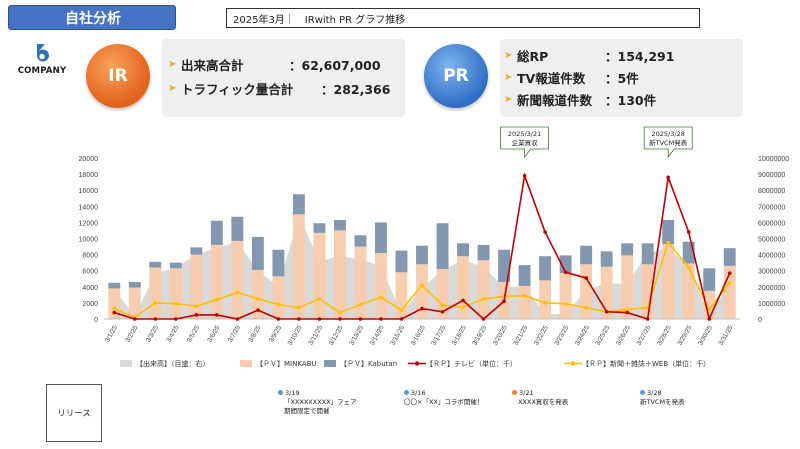 This screenshot has width=800, height=449. What do you see at coordinates (131, 333) in the screenshot?
I see `x-tick-label: 3/2/25` at bounding box center [131, 333].